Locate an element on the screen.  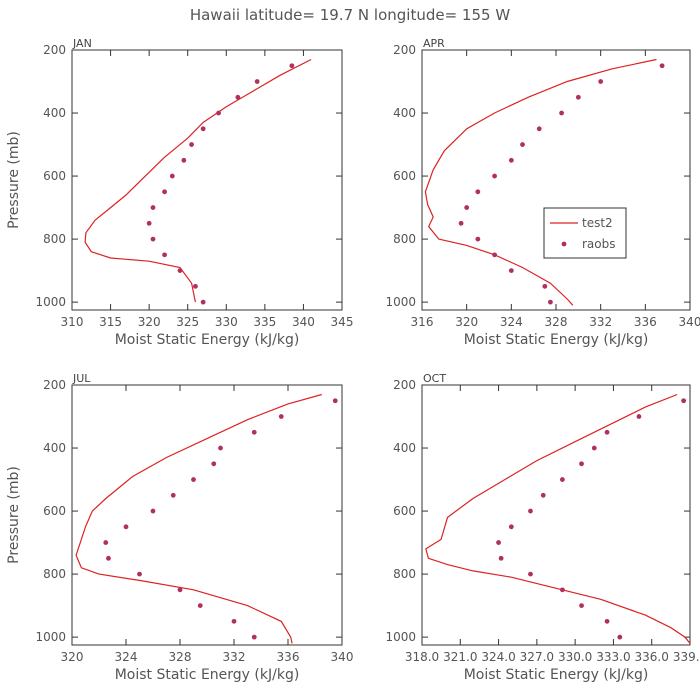
panel-frame-oct is located at coordinates (556, 515).